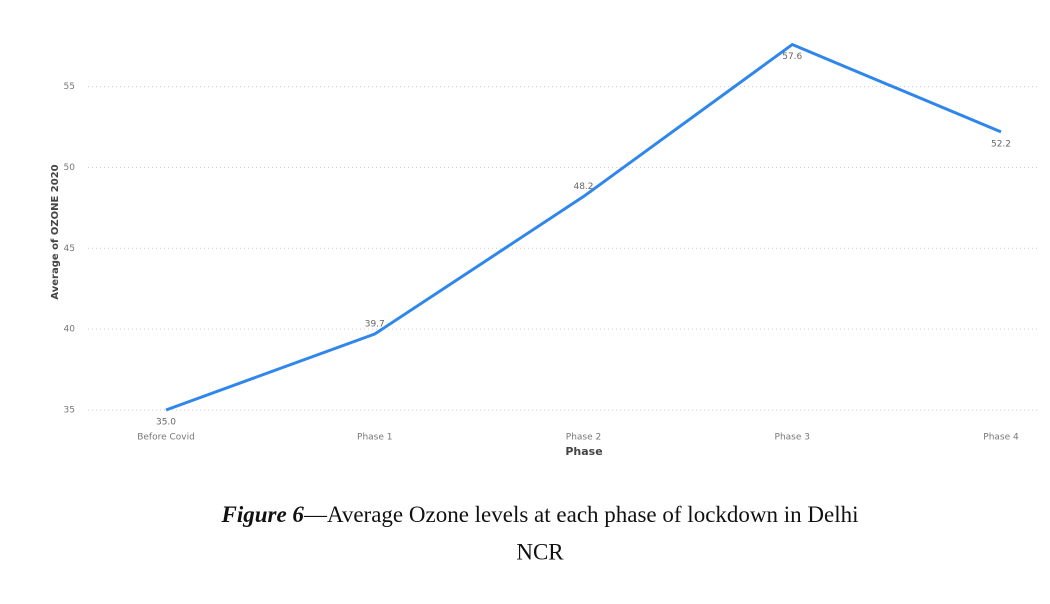 Image resolution: width=1050 pixels, height=604 pixels. What do you see at coordinates (263, 514) in the screenshot?
I see `caption-label: Figure 6` at bounding box center [263, 514].